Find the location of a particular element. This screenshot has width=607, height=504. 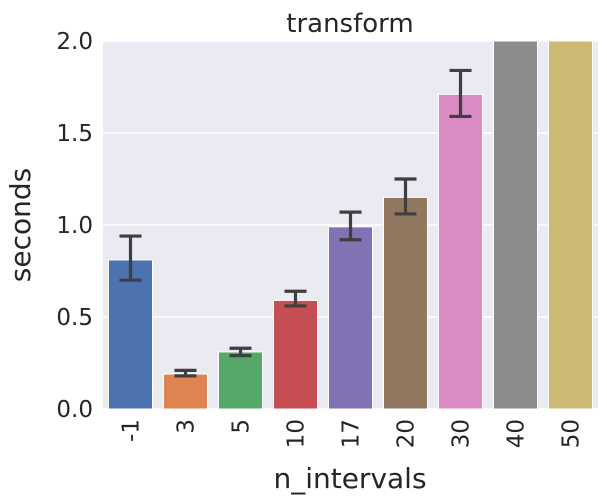

x-tick-label-40: 40 is located at coordinates (517, 433).